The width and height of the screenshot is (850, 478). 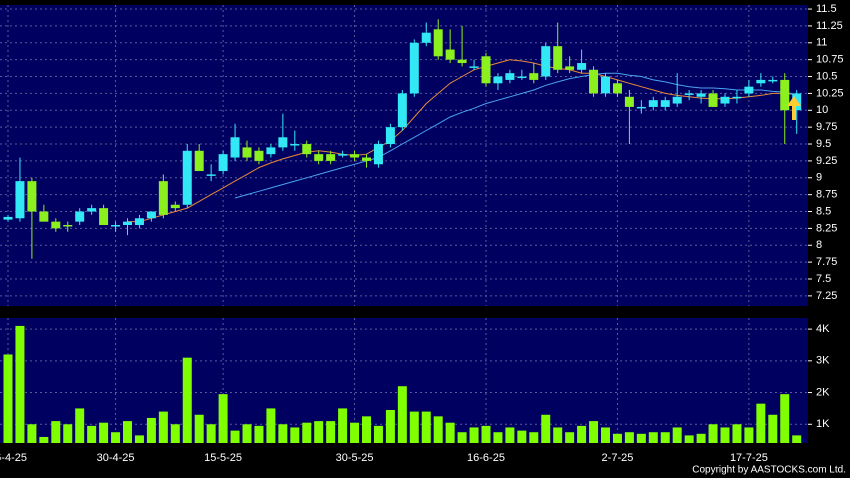 I want to click on x-tick-label: 17-7-25, so click(x=749, y=458).